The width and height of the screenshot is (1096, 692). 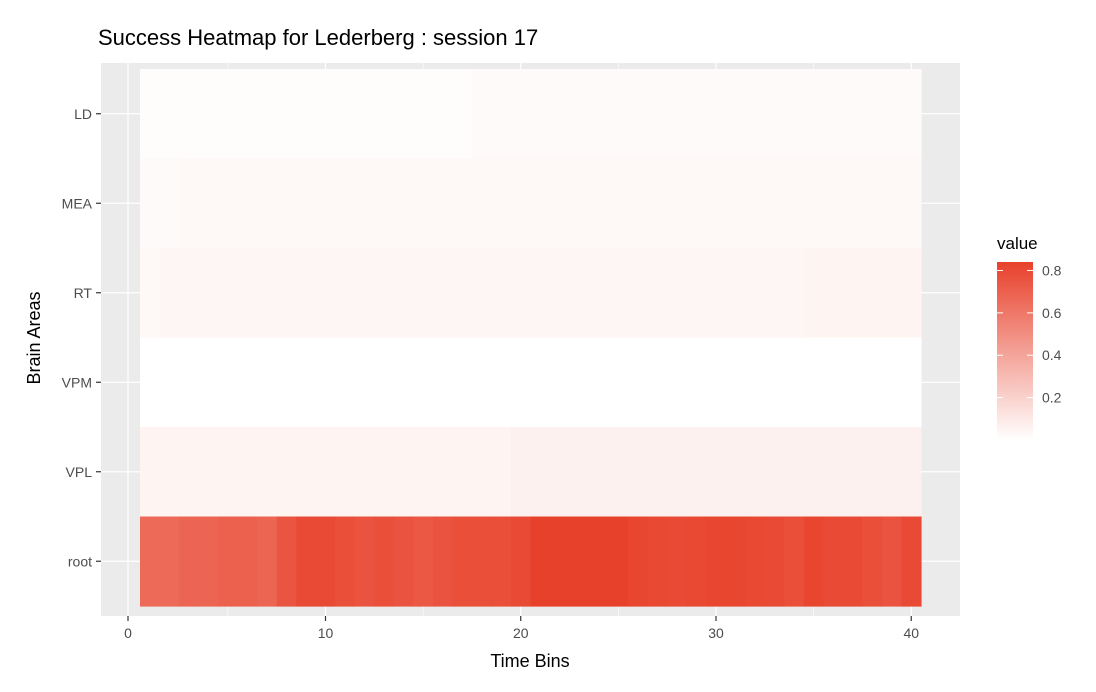 I want to click on legend-title: value, so click(x=1017, y=243).